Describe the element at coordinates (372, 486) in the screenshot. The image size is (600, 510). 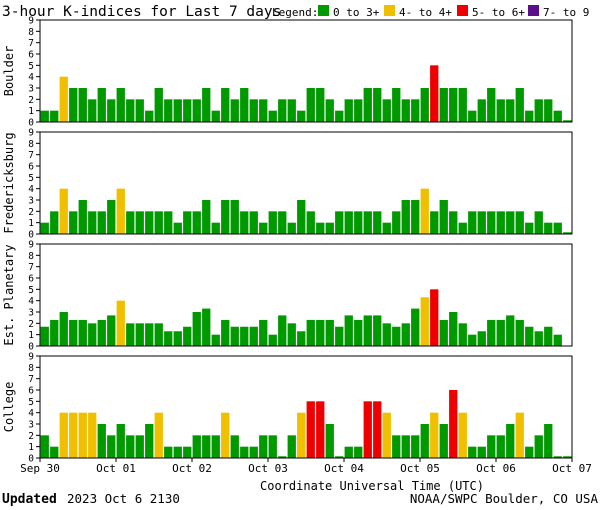
I see `x-axis-label: Coordinate Universal Time (UTC)` at that location.